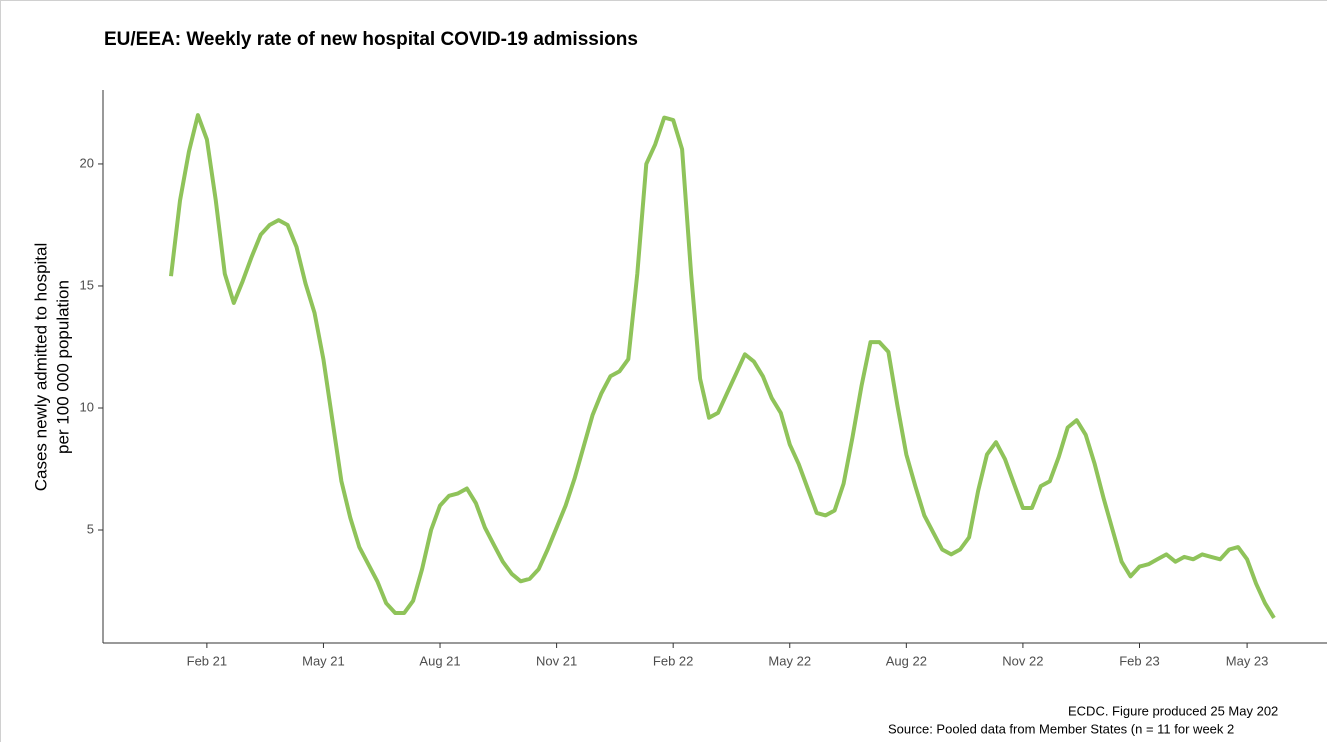 Image resolution: width=1327 pixels, height=742 pixels. What do you see at coordinates (556, 660) in the screenshot?
I see `x-tick-label: Nov 21` at bounding box center [556, 660].